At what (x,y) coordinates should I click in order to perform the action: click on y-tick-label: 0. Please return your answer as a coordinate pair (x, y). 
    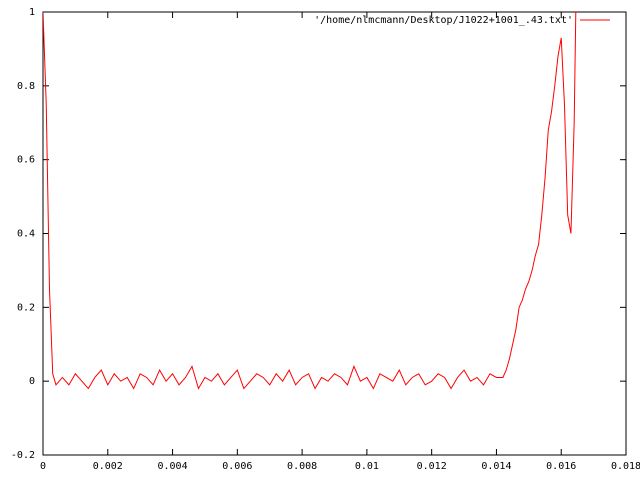
    Looking at the image, I should click on (32, 381).